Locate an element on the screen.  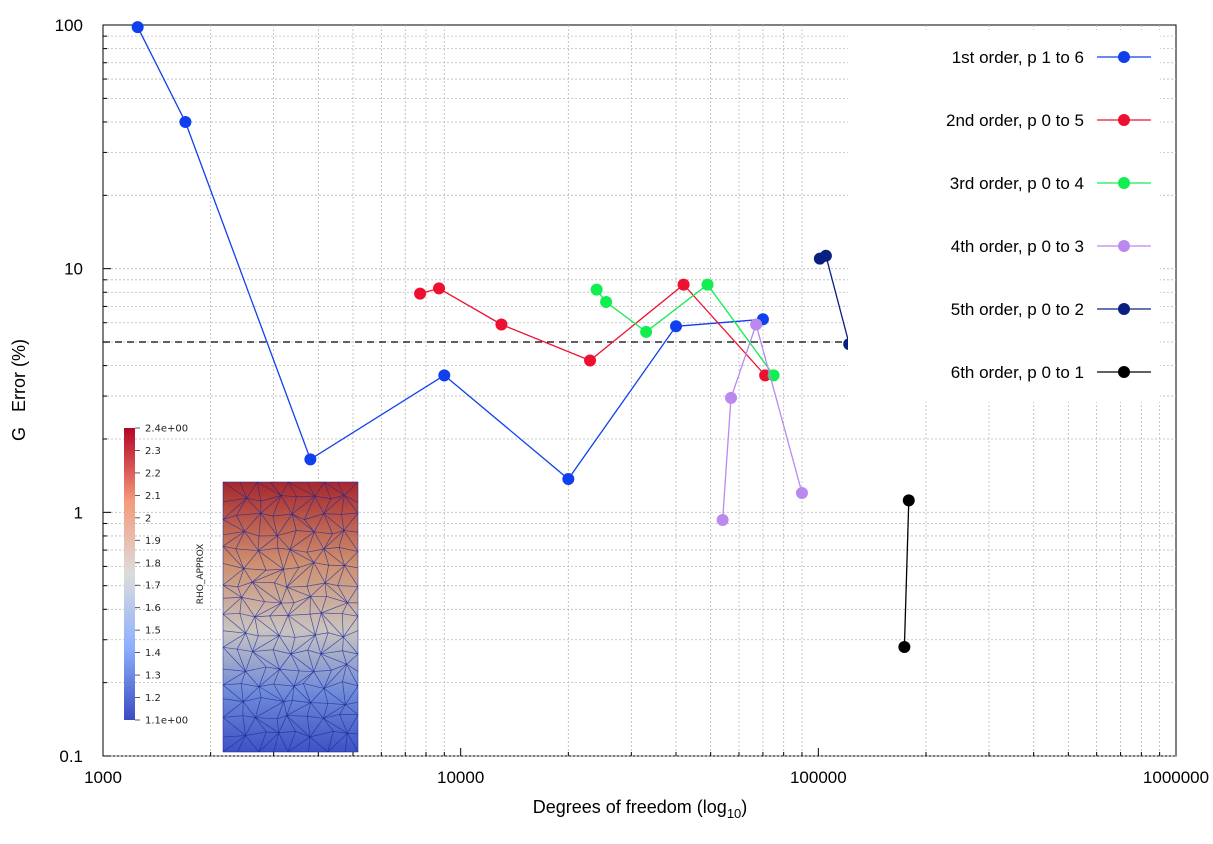
x-tick-label: 100000 is located at coordinates (818, 777).